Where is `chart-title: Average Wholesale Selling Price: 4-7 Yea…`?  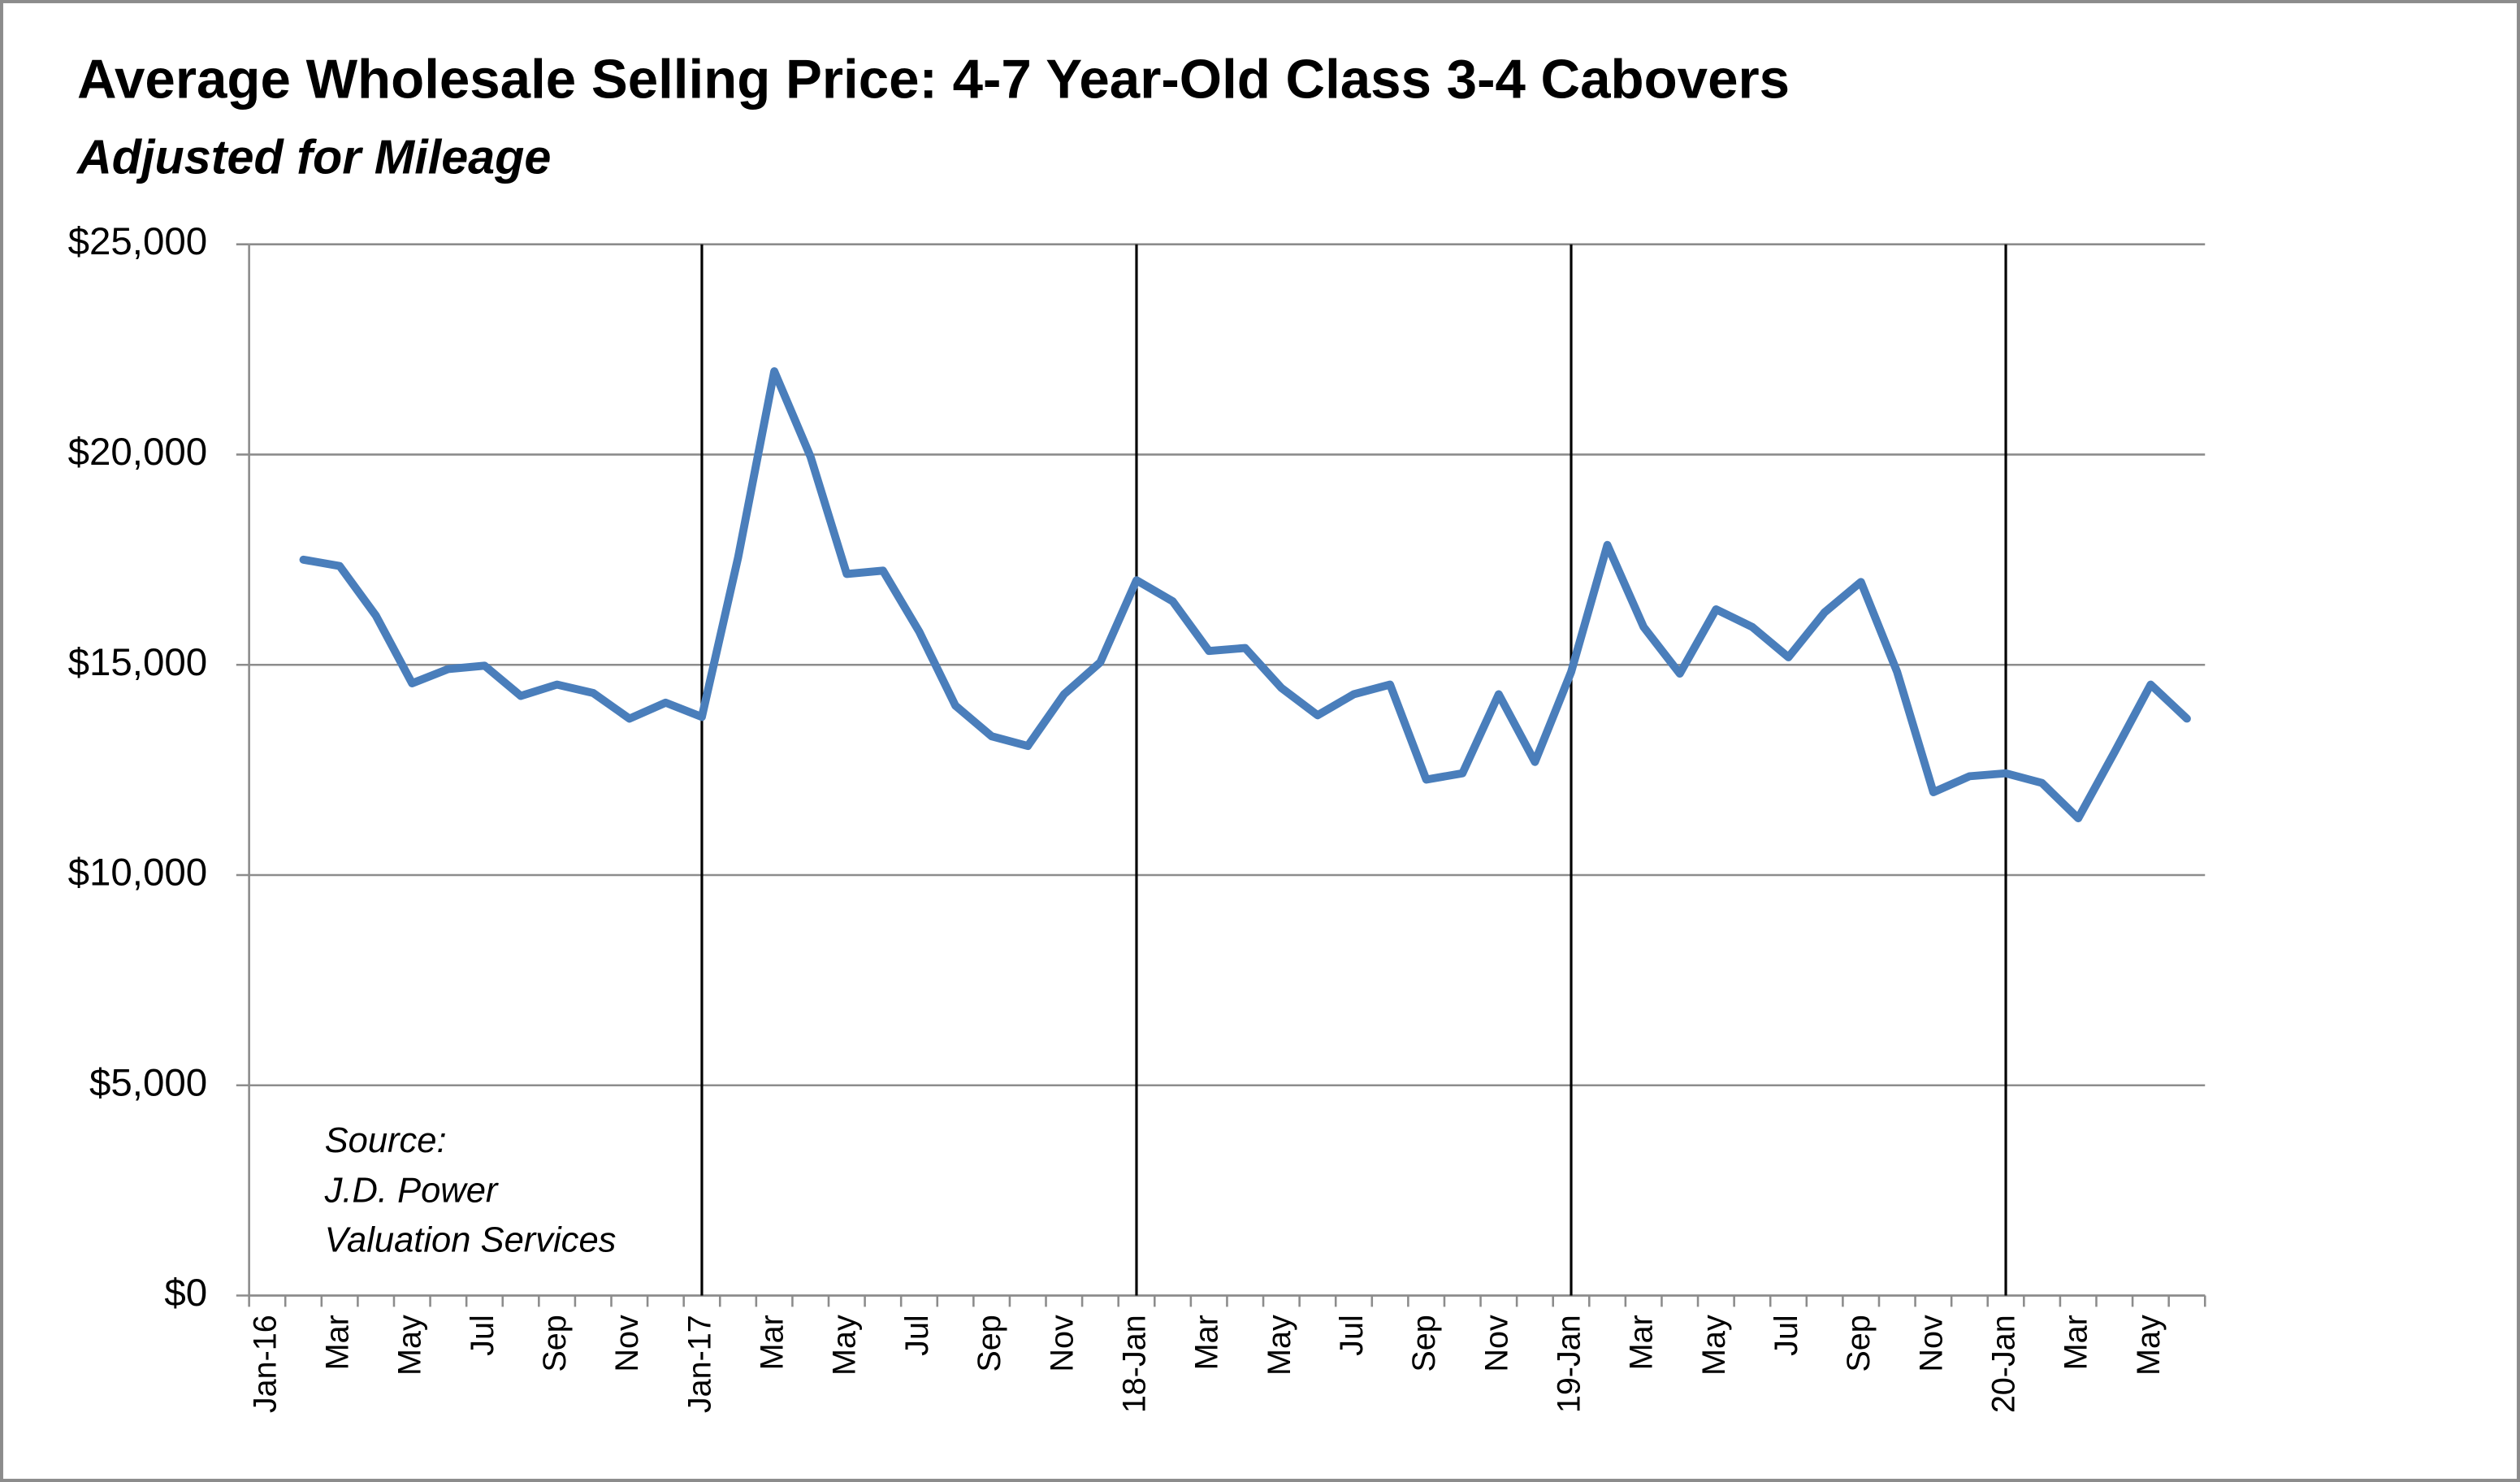 chart-title: Average Wholesale Selling Price: 4-7 Yea… is located at coordinates (933, 80).